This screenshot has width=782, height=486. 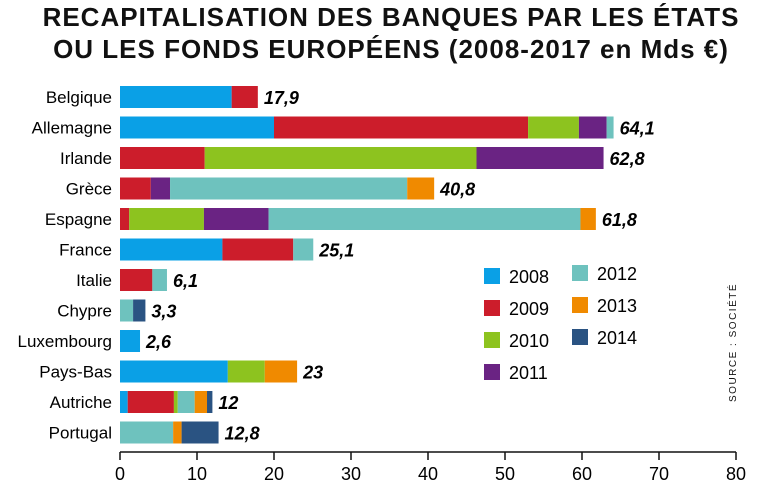 What do you see at coordinates (617, 338) in the screenshot?
I see `legend-label: 2014` at bounding box center [617, 338].